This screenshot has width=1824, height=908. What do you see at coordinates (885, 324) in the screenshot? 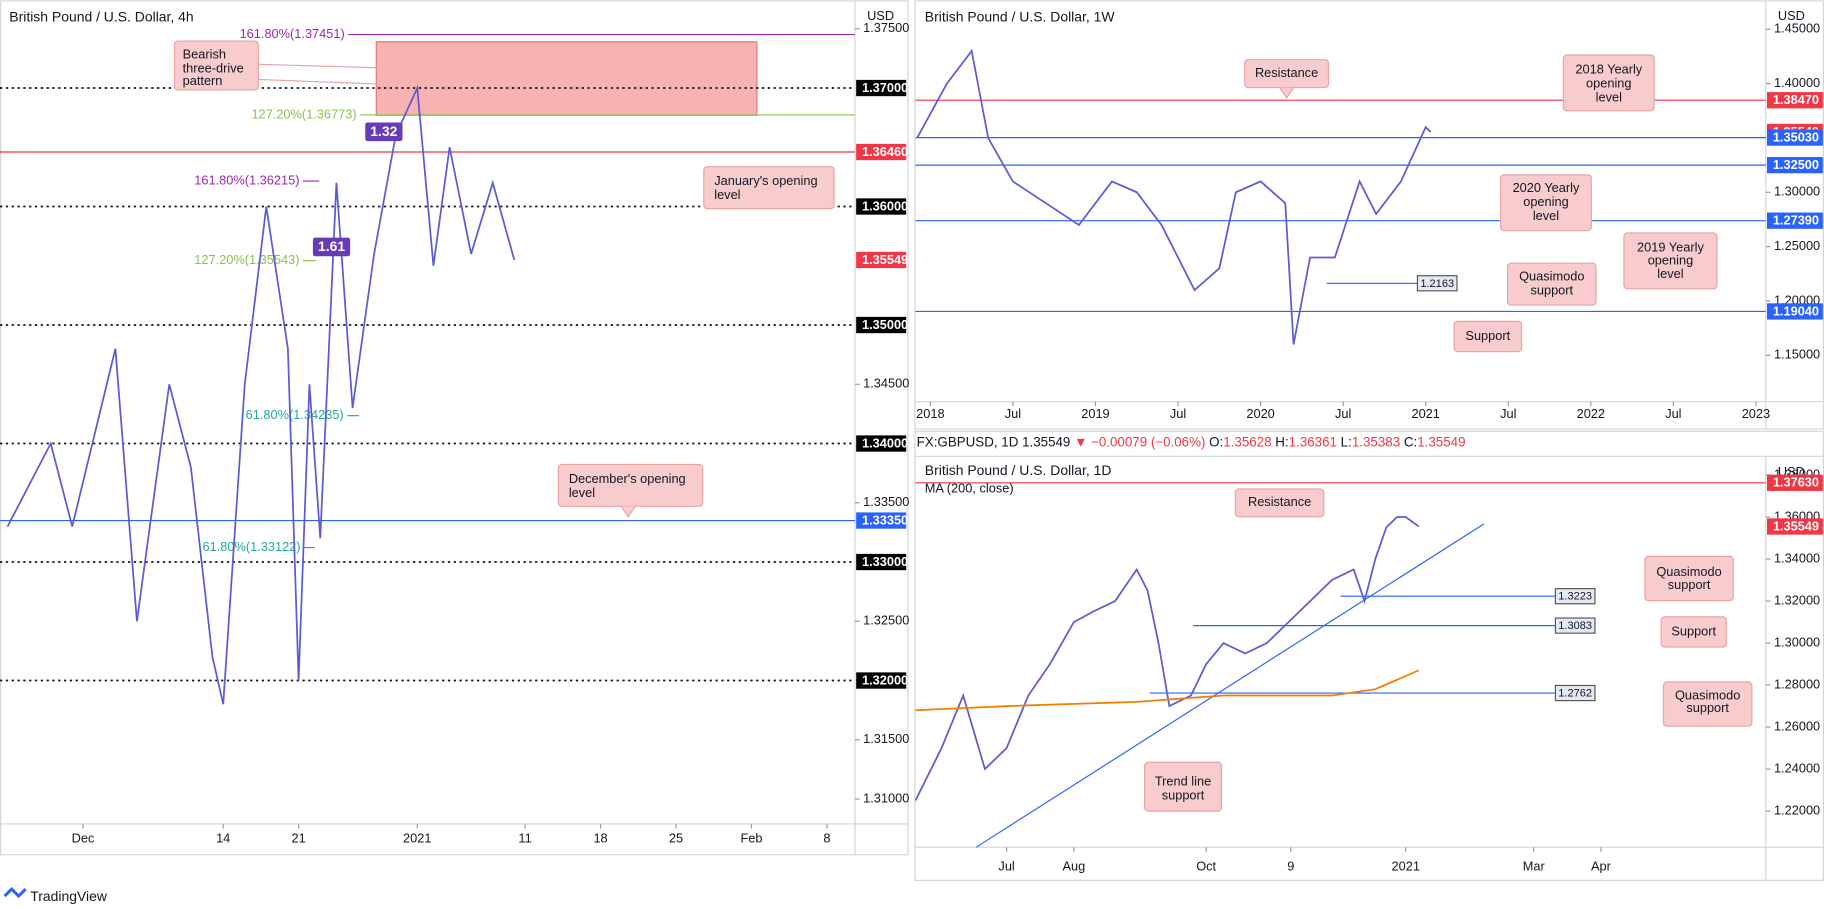
I see `price-tag-label: 1.35000` at bounding box center [885, 324].